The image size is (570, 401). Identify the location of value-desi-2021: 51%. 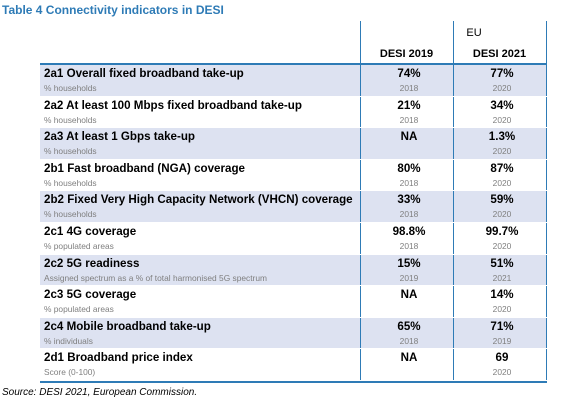
(502, 263).